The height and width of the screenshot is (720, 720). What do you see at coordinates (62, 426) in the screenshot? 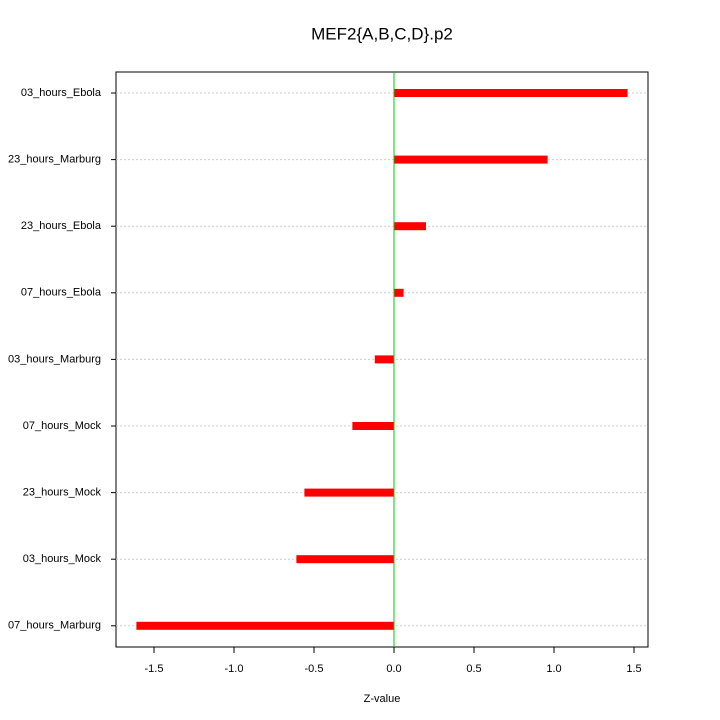
I see `y-tick-label: 07_hours_Mock` at bounding box center [62, 426].